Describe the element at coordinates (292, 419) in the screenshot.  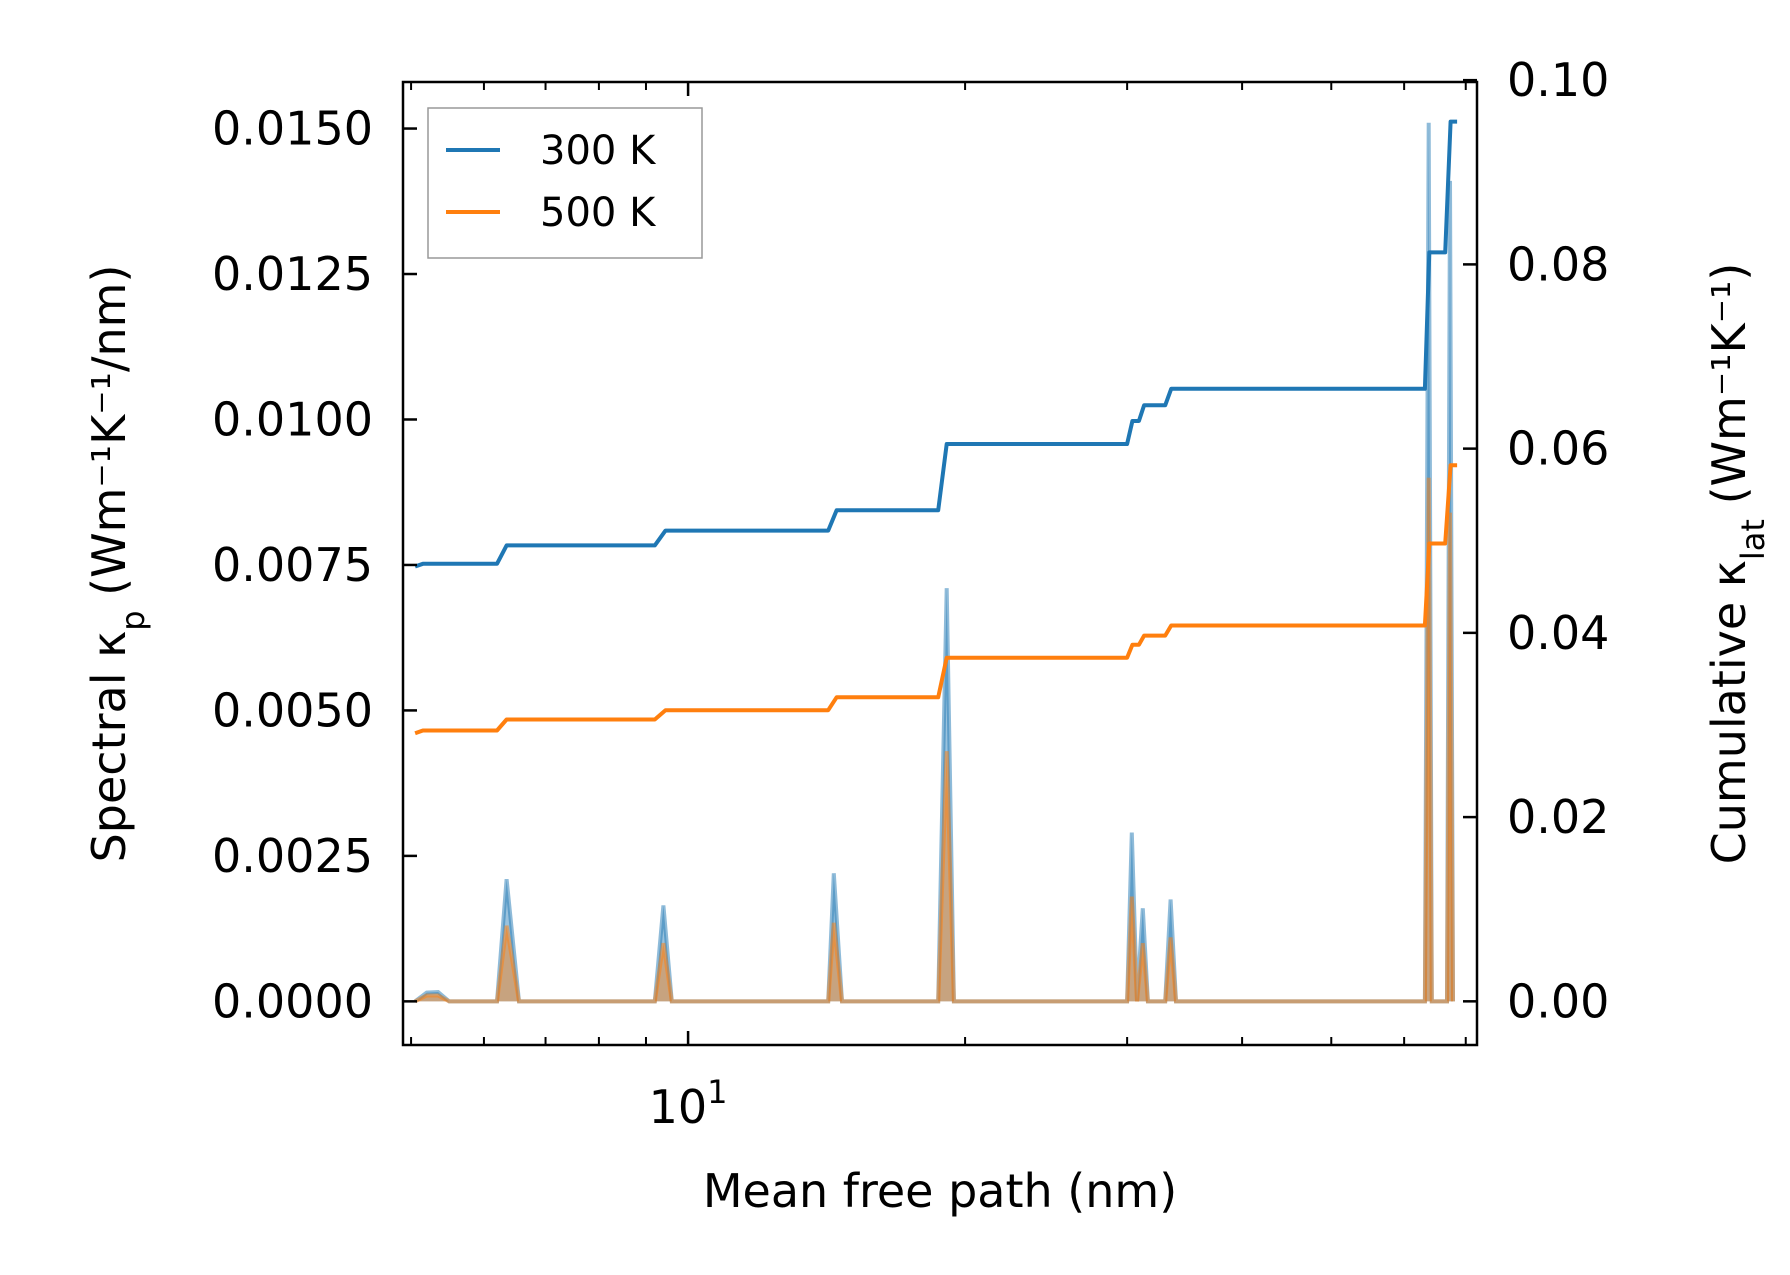
I see `y-left-tick-label: 0.0100` at that location.